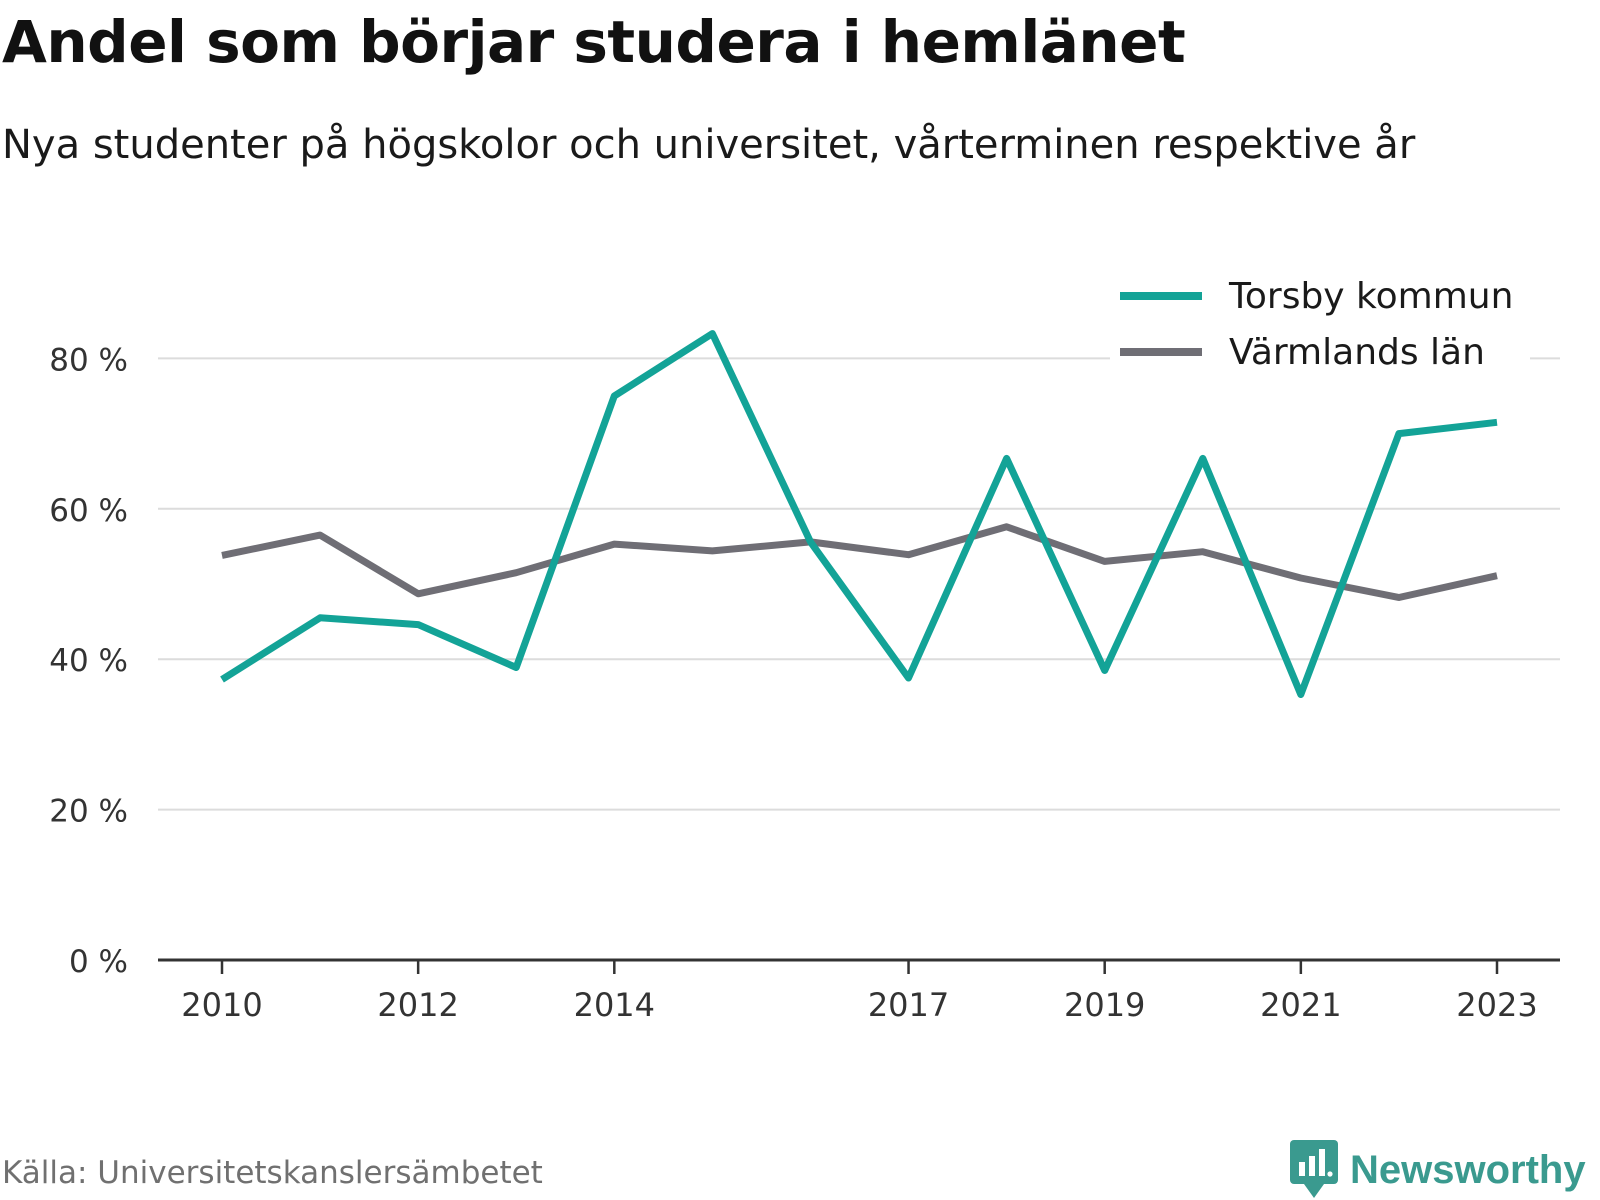 The image size is (1600, 1200). I want to click on y-tick-label-20: 20 %, so click(88, 812).